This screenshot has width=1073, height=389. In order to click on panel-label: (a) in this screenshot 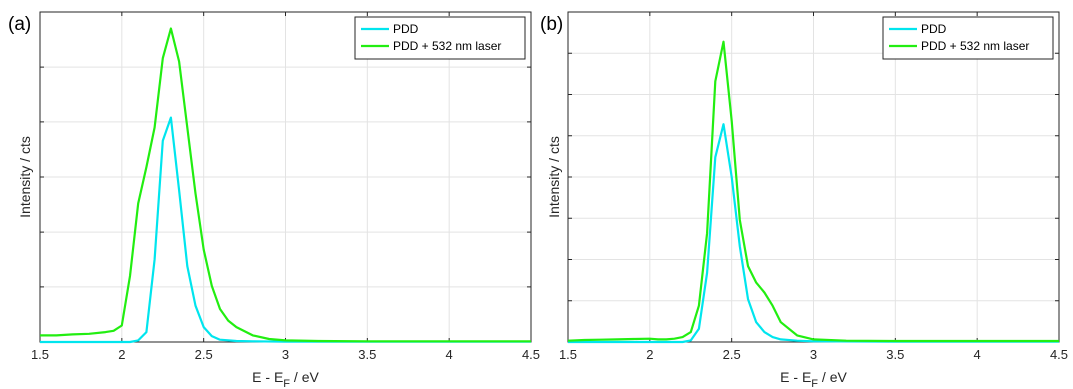, I will do `click(19, 24)`.